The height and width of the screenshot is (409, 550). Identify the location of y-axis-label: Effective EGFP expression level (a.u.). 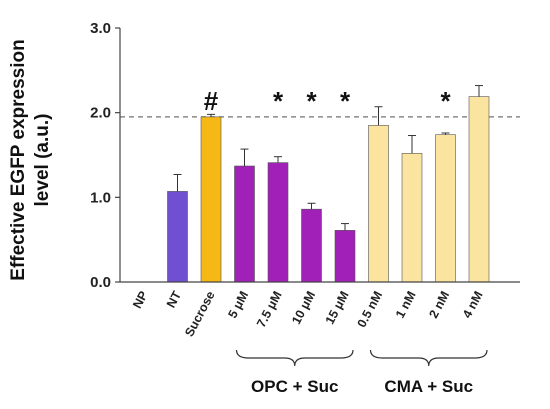
(30, 159).